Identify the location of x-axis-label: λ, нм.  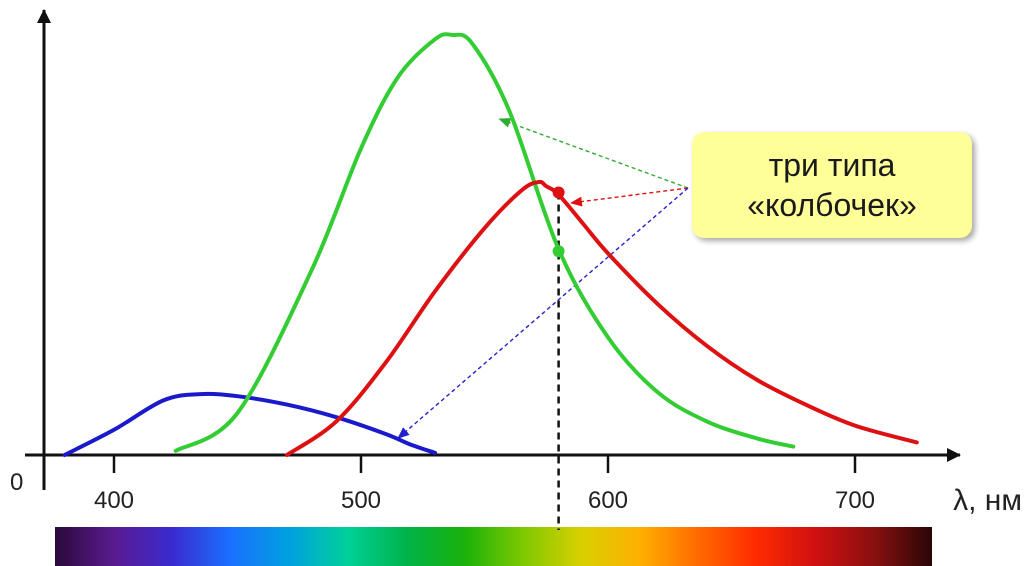
(987, 500).